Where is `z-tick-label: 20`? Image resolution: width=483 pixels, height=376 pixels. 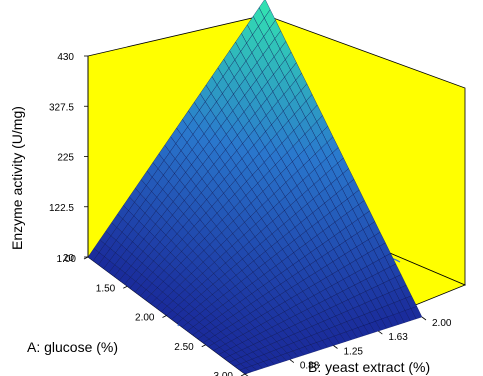 z-tick-label: 20 is located at coordinates (69, 258).